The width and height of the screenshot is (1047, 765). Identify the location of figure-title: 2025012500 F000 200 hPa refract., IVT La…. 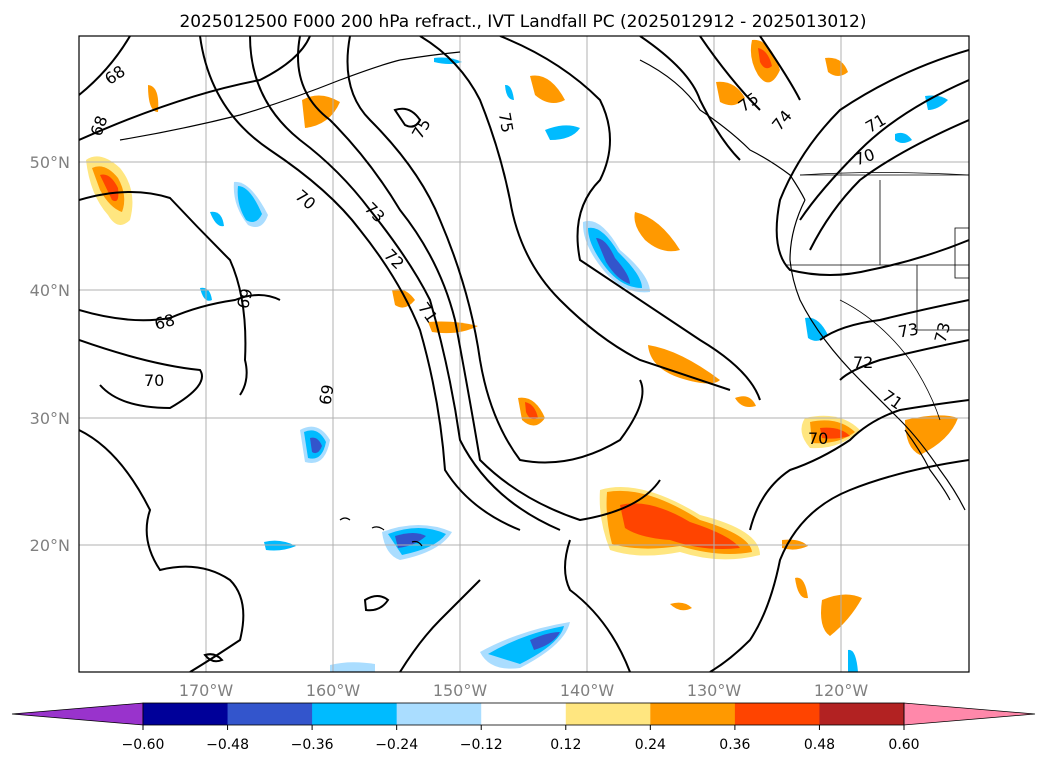
(522, 22).